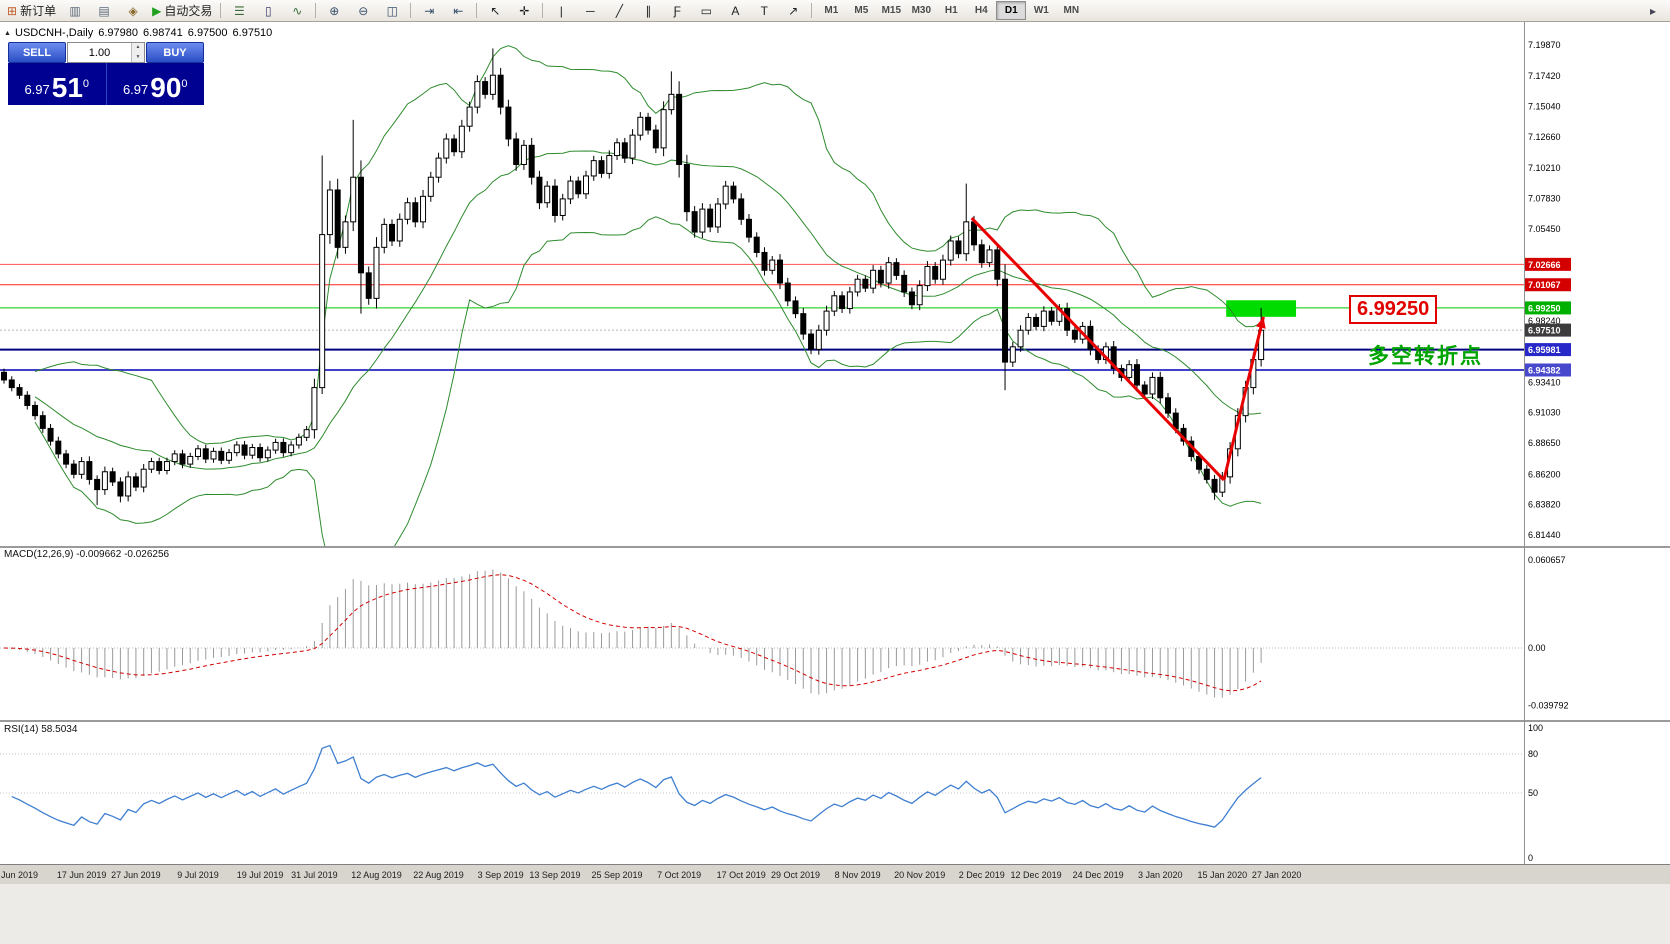 The image size is (1670, 944). I want to click on new-order-button: ⊞ 新订单, so click(31, 10).